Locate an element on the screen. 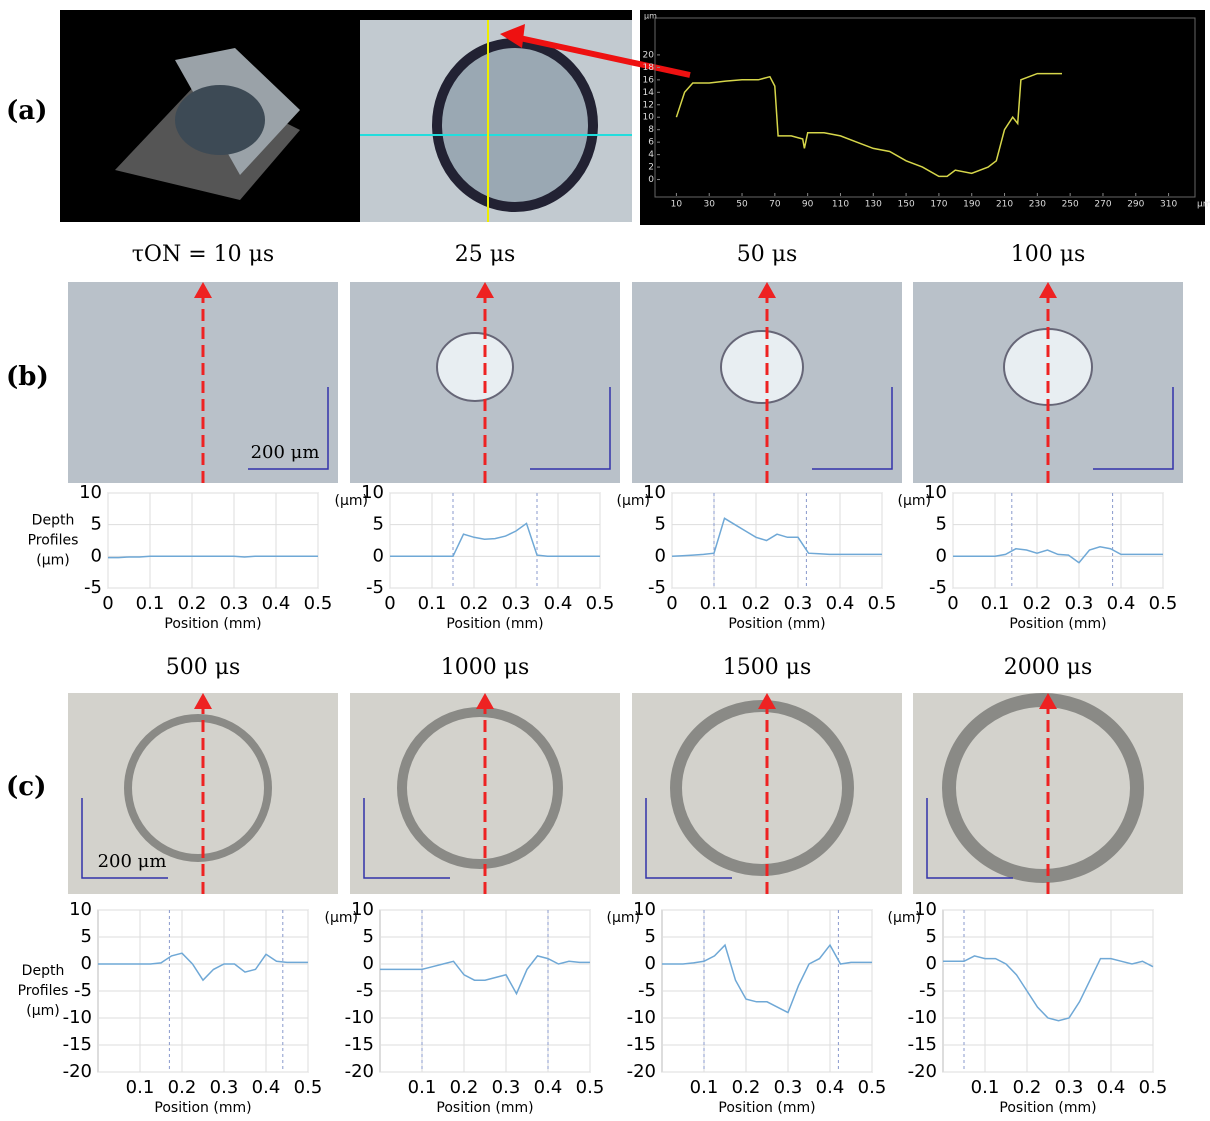 This screenshot has width=1210, height=1121. arrow is located at coordinates (602, 56).